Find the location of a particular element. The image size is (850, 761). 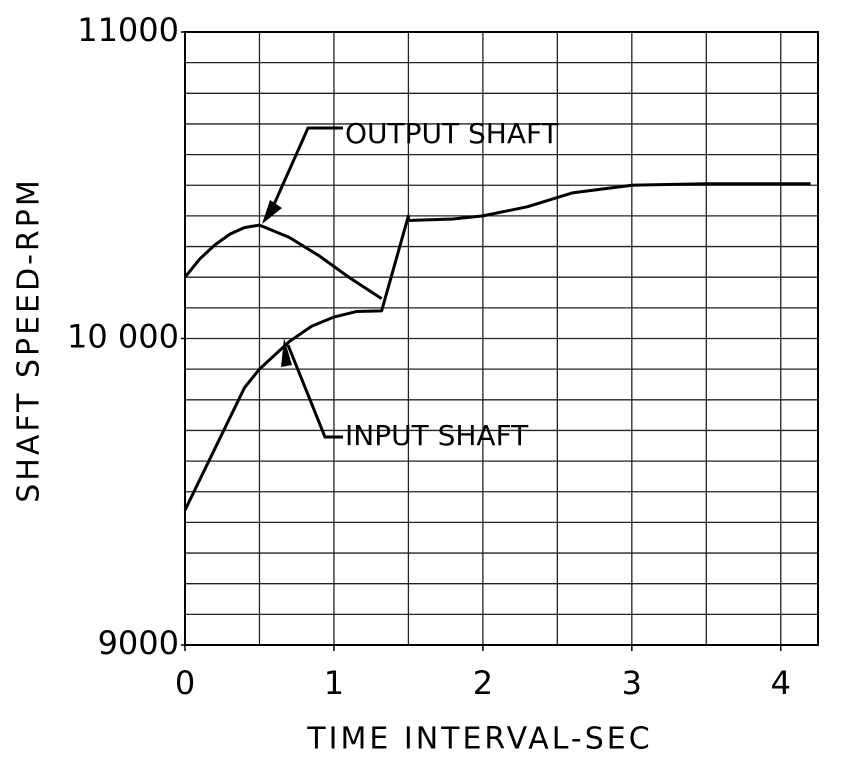

y-tick-label: 9000 is located at coordinates (138, 643).